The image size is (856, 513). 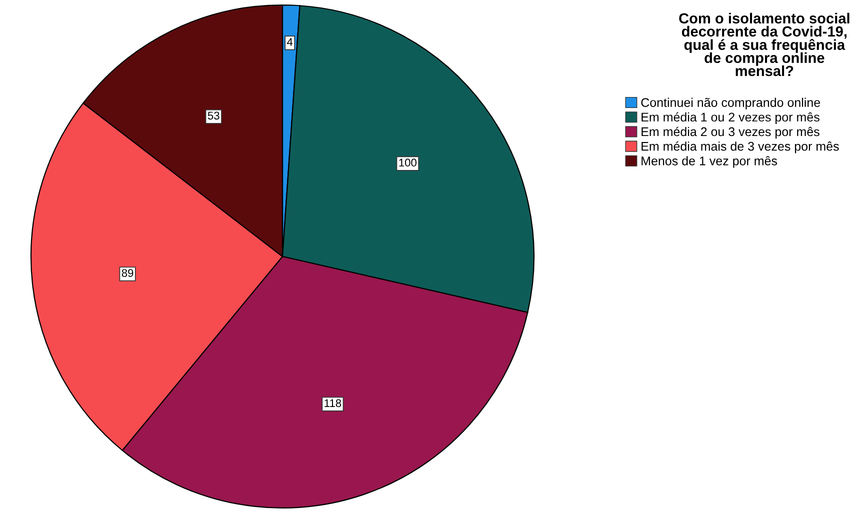 I want to click on data-label: 53, so click(x=214, y=116).